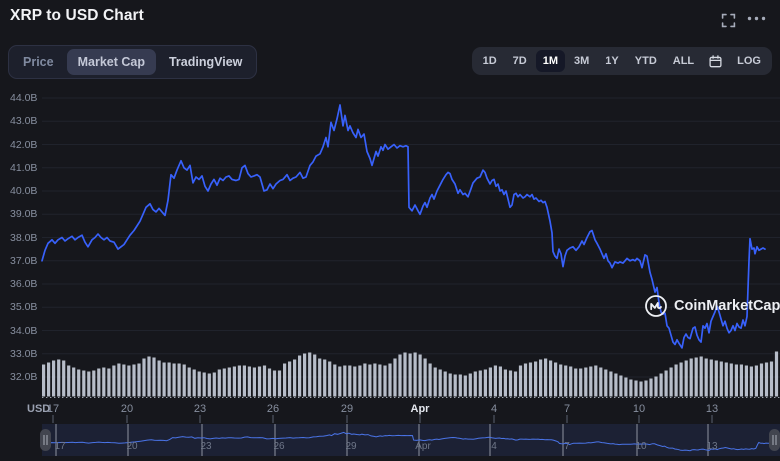  I want to click on log-scale-button: LOG, so click(749, 61).